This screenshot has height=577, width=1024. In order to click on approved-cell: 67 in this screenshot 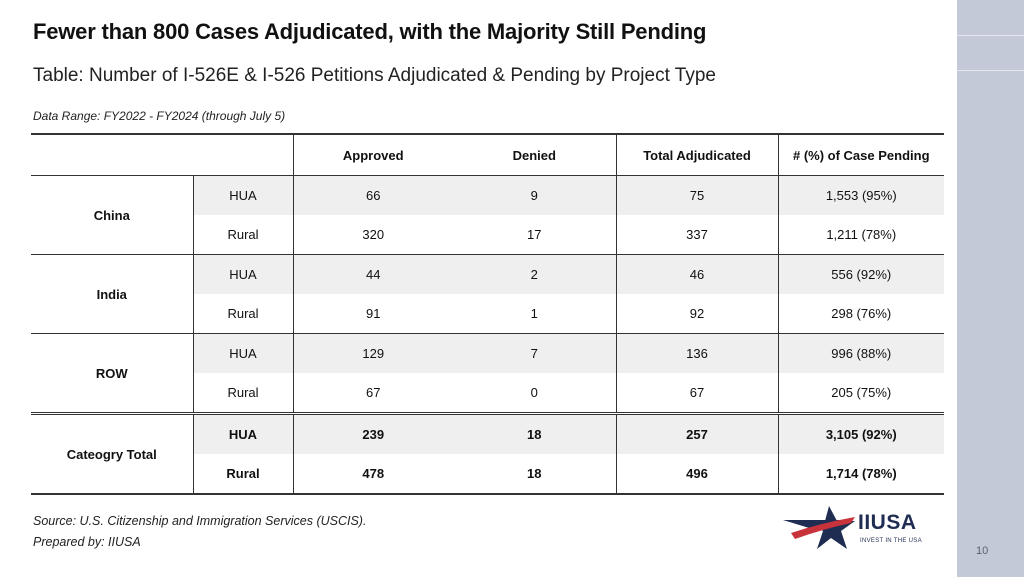, I will do `click(372, 393)`.